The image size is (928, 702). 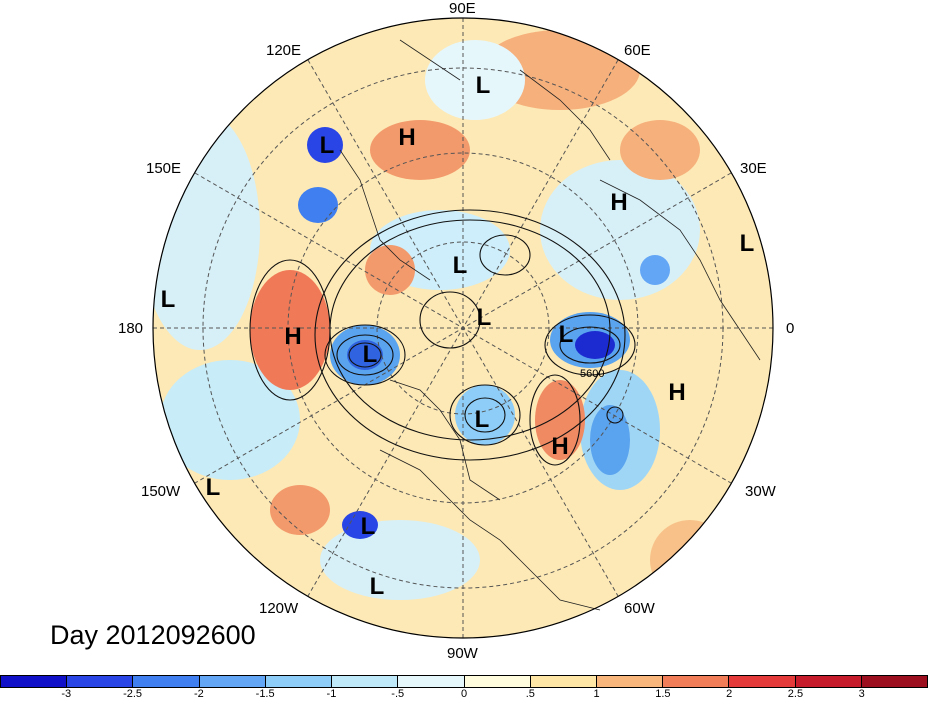 What do you see at coordinates (331, 694) in the screenshot?
I see `colorbar-tick-label: -1` at bounding box center [331, 694].